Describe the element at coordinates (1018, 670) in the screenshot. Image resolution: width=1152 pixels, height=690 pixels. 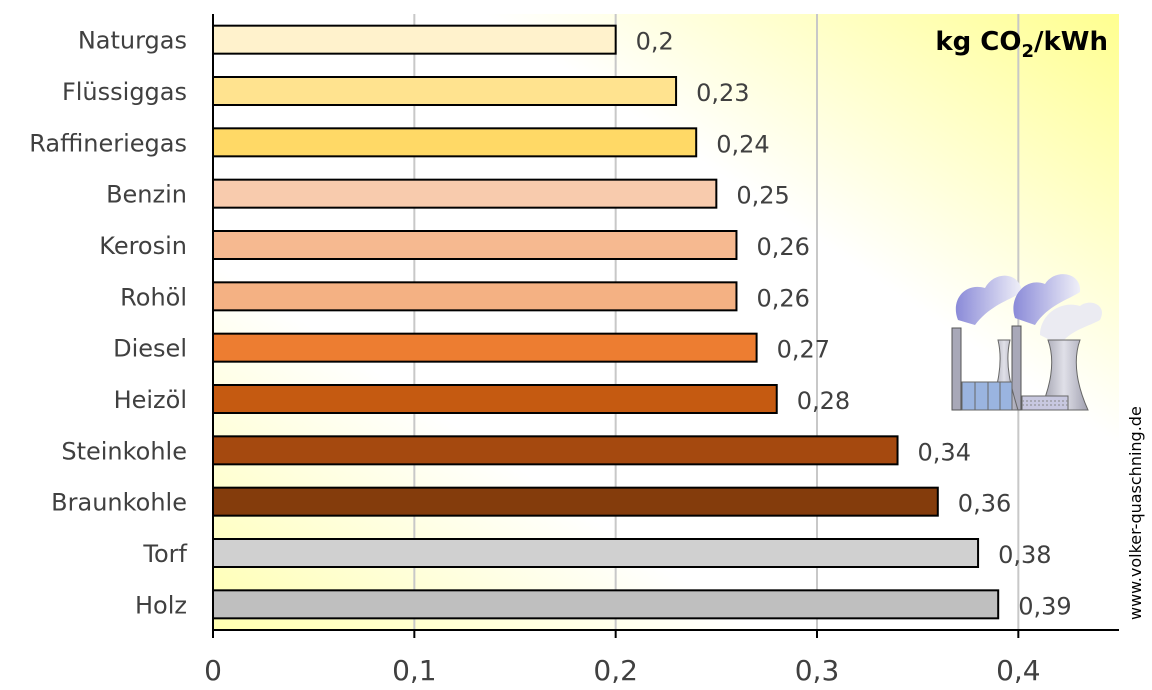
I see `x-tick-label: 0,4` at that location.